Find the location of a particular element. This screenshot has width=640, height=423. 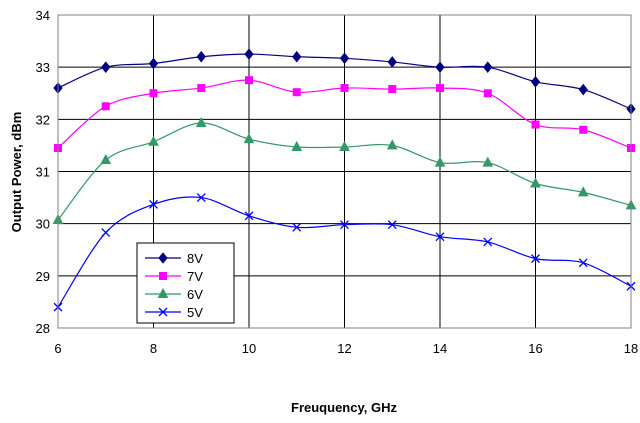

y-tick-label: 30 is located at coordinates (43, 224).